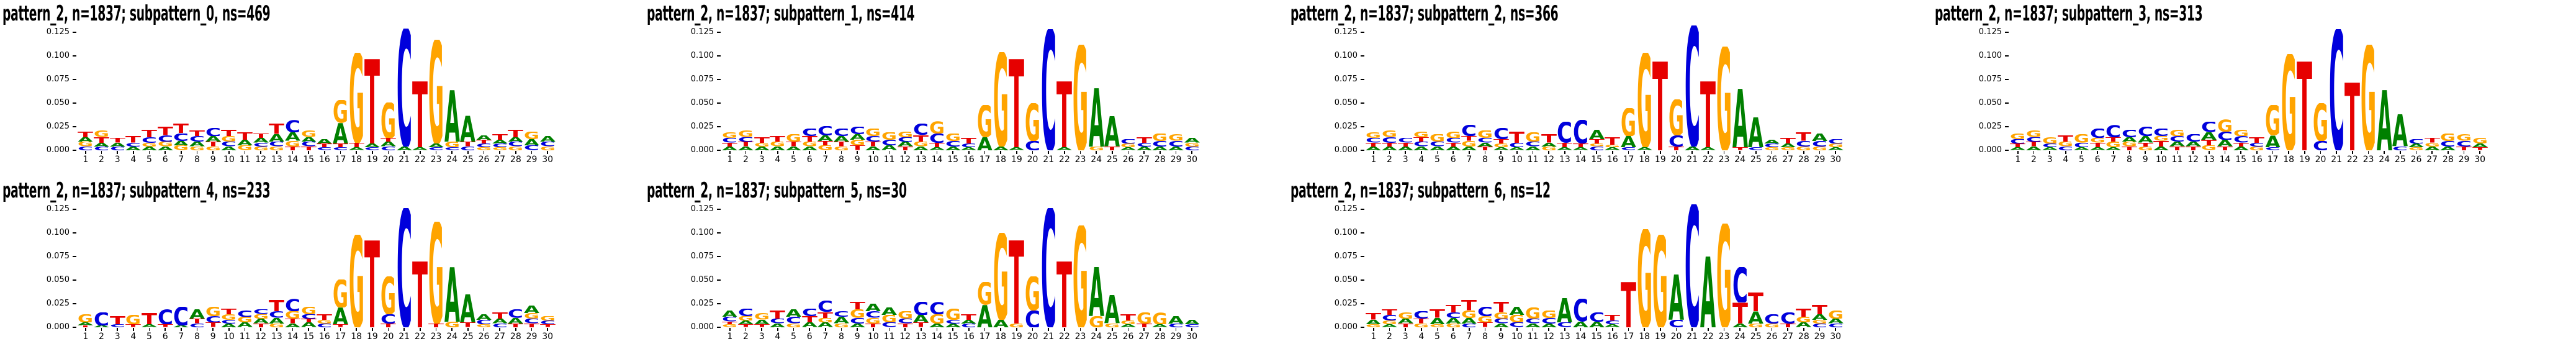 This screenshot has width=2576, height=354. Describe the element at coordinates (1708, 160) in the screenshot. I see `x-tick-label: 22` at that location.